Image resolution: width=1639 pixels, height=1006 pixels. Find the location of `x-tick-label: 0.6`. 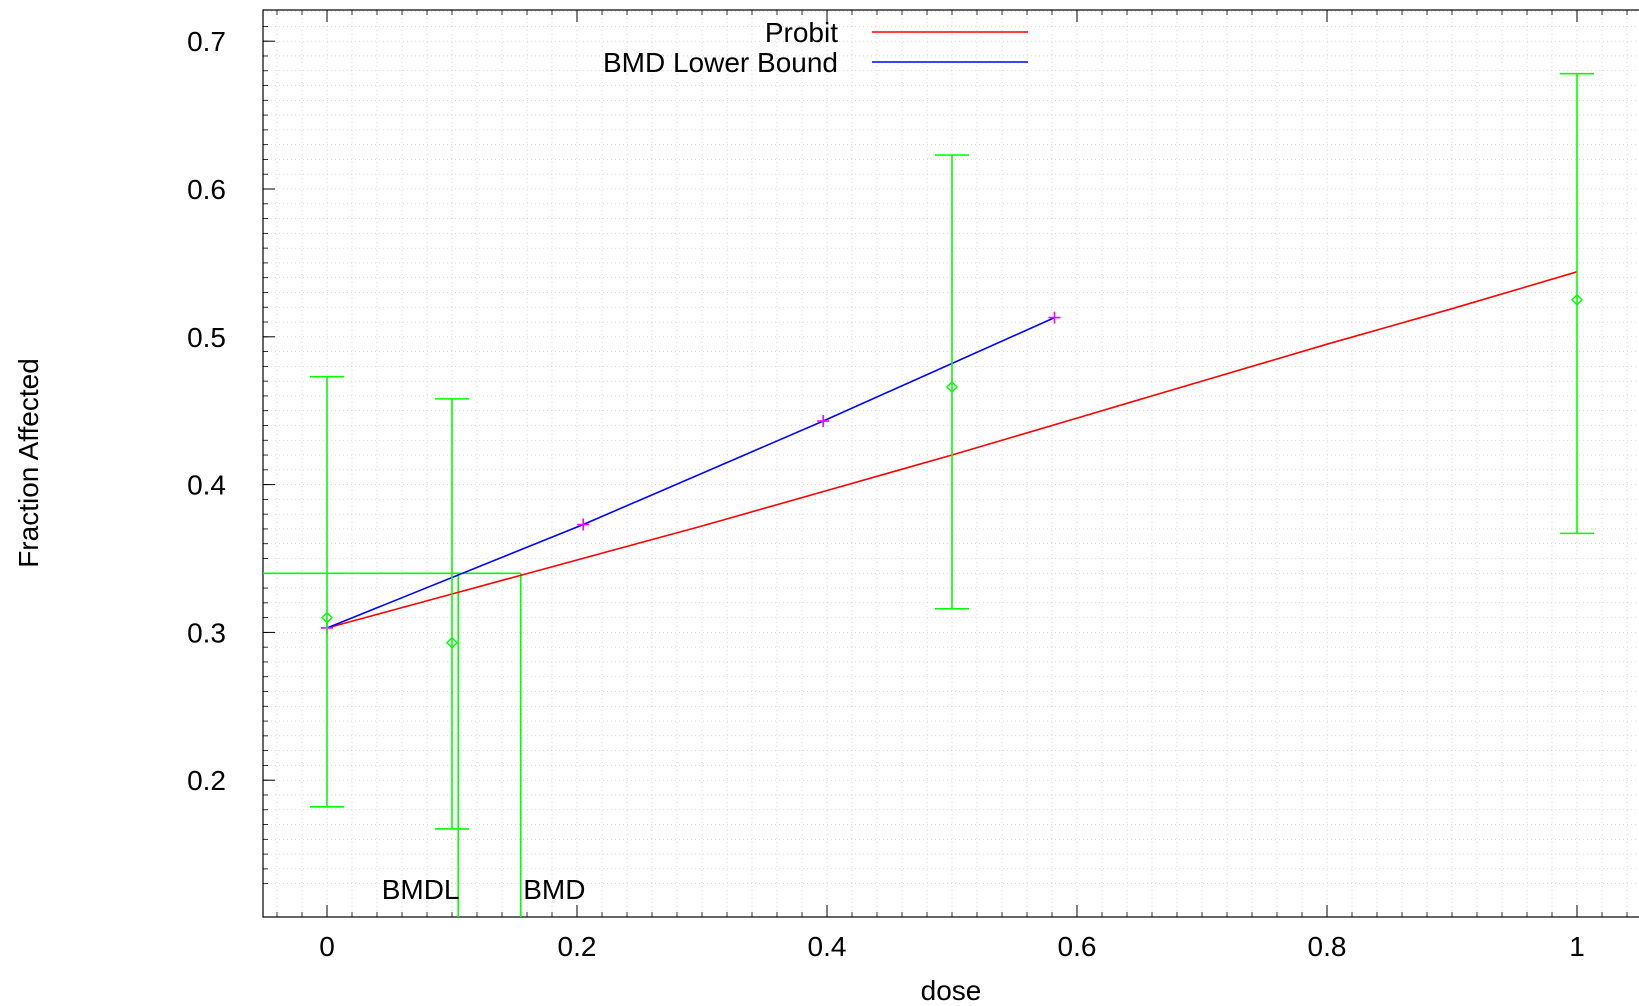

x-tick-label: 0.6 is located at coordinates (1077, 946).